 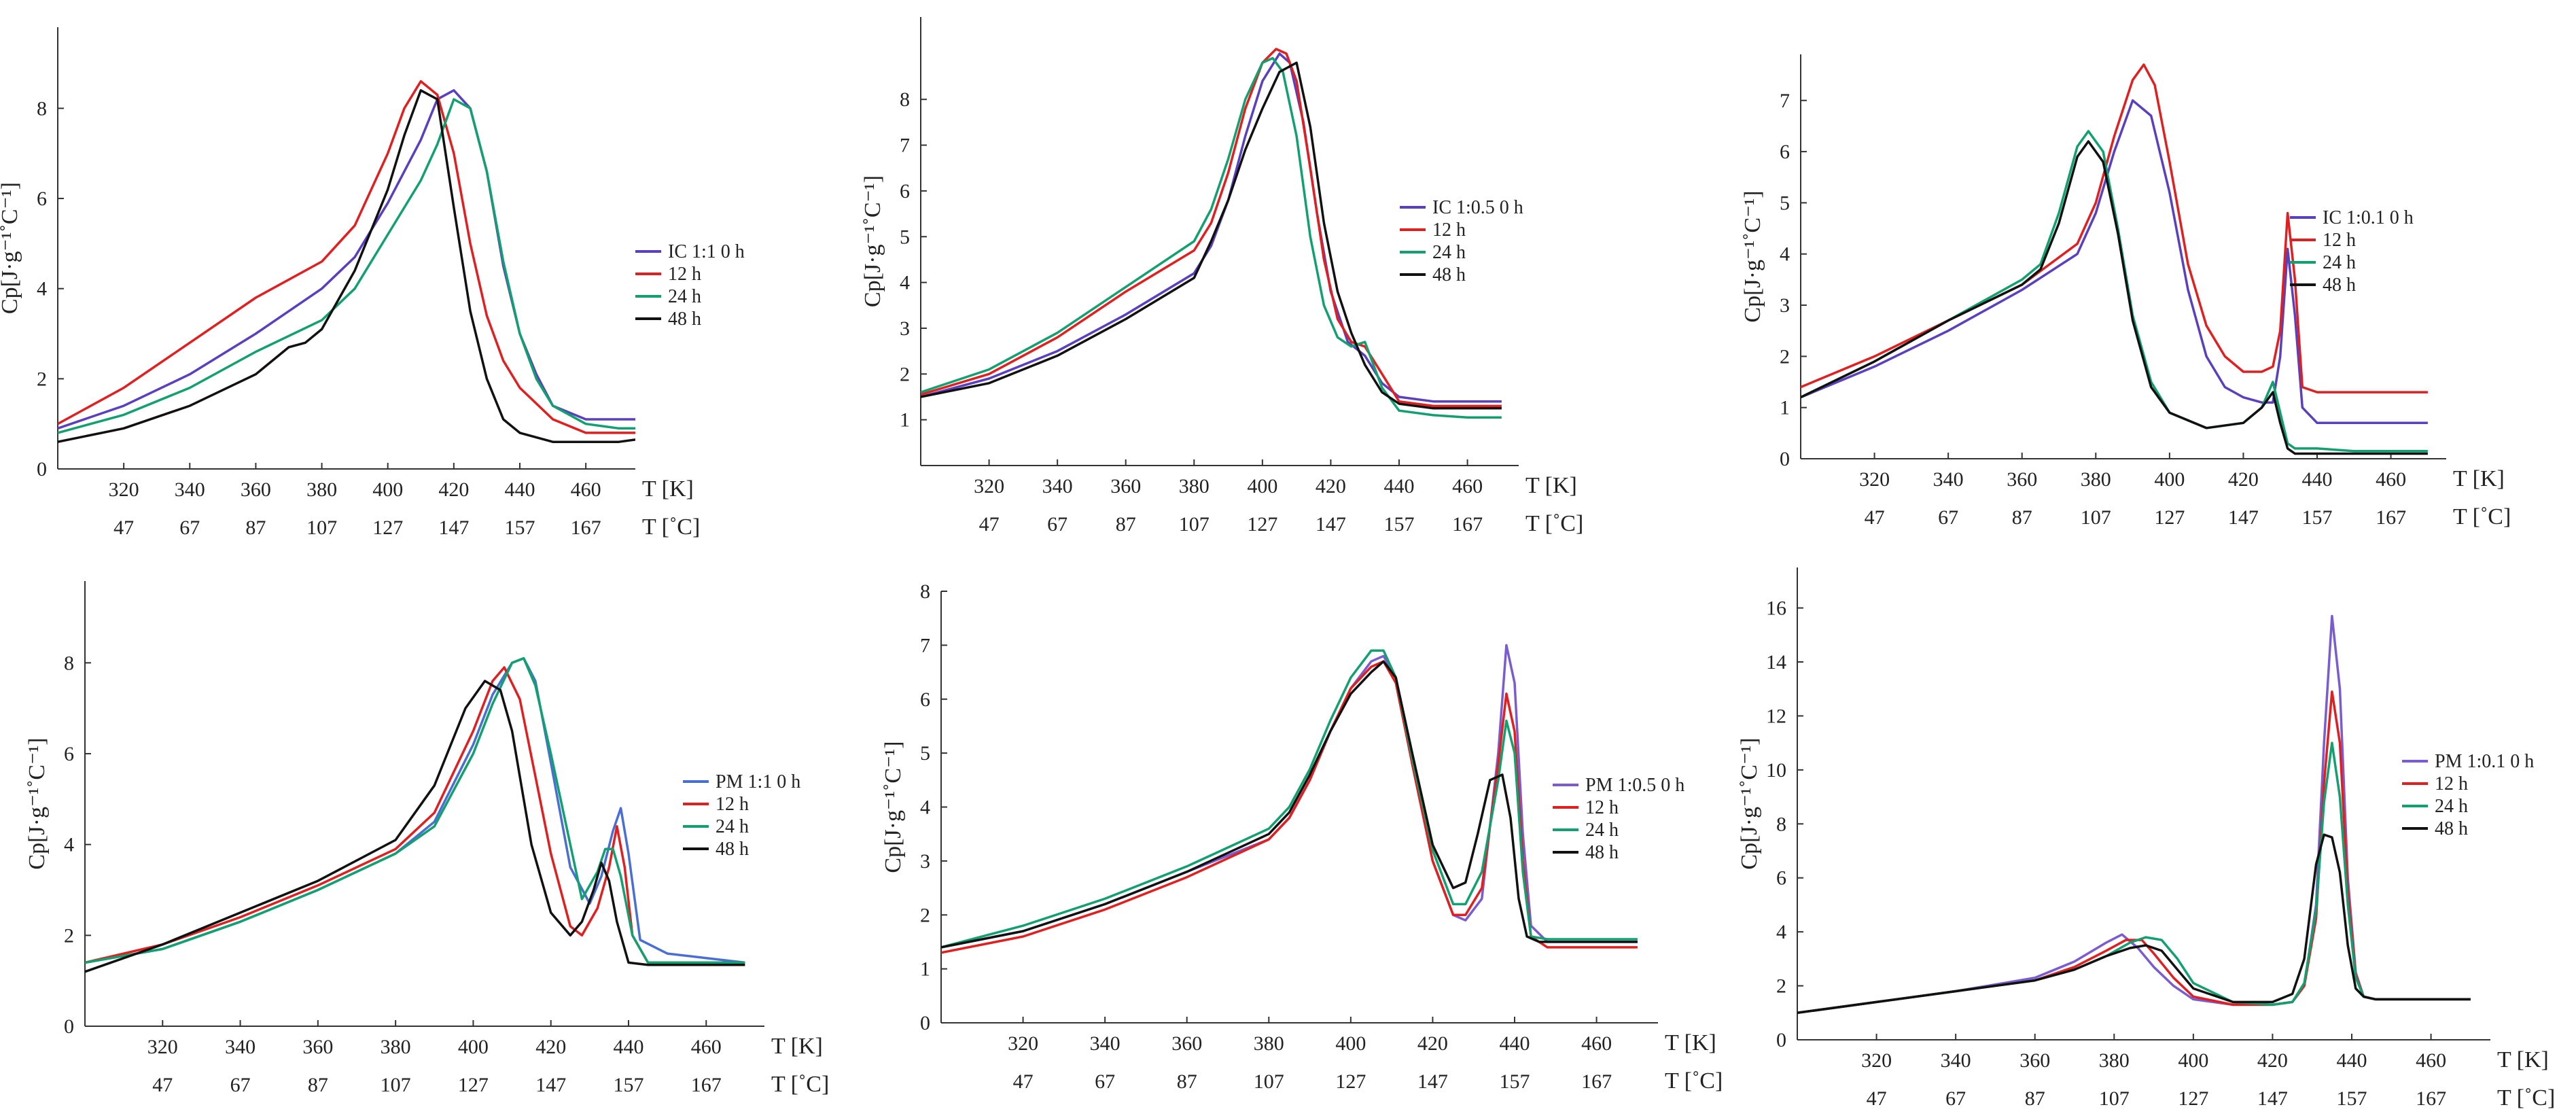 What do you see at coordinates (925, 970) in the screenshot?
I see `y-tick-label: 1` at bounding box center [925, 970].